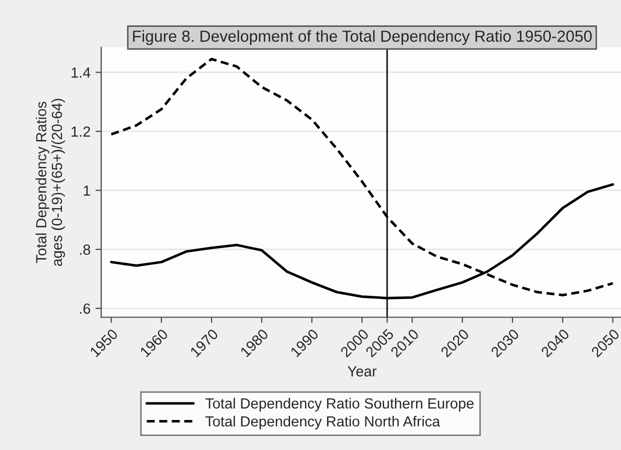 The width and height of the screenshot is (621, 450). I want to click on legend-label: Total Dependency Ratio North Africa, so click(322, 423).